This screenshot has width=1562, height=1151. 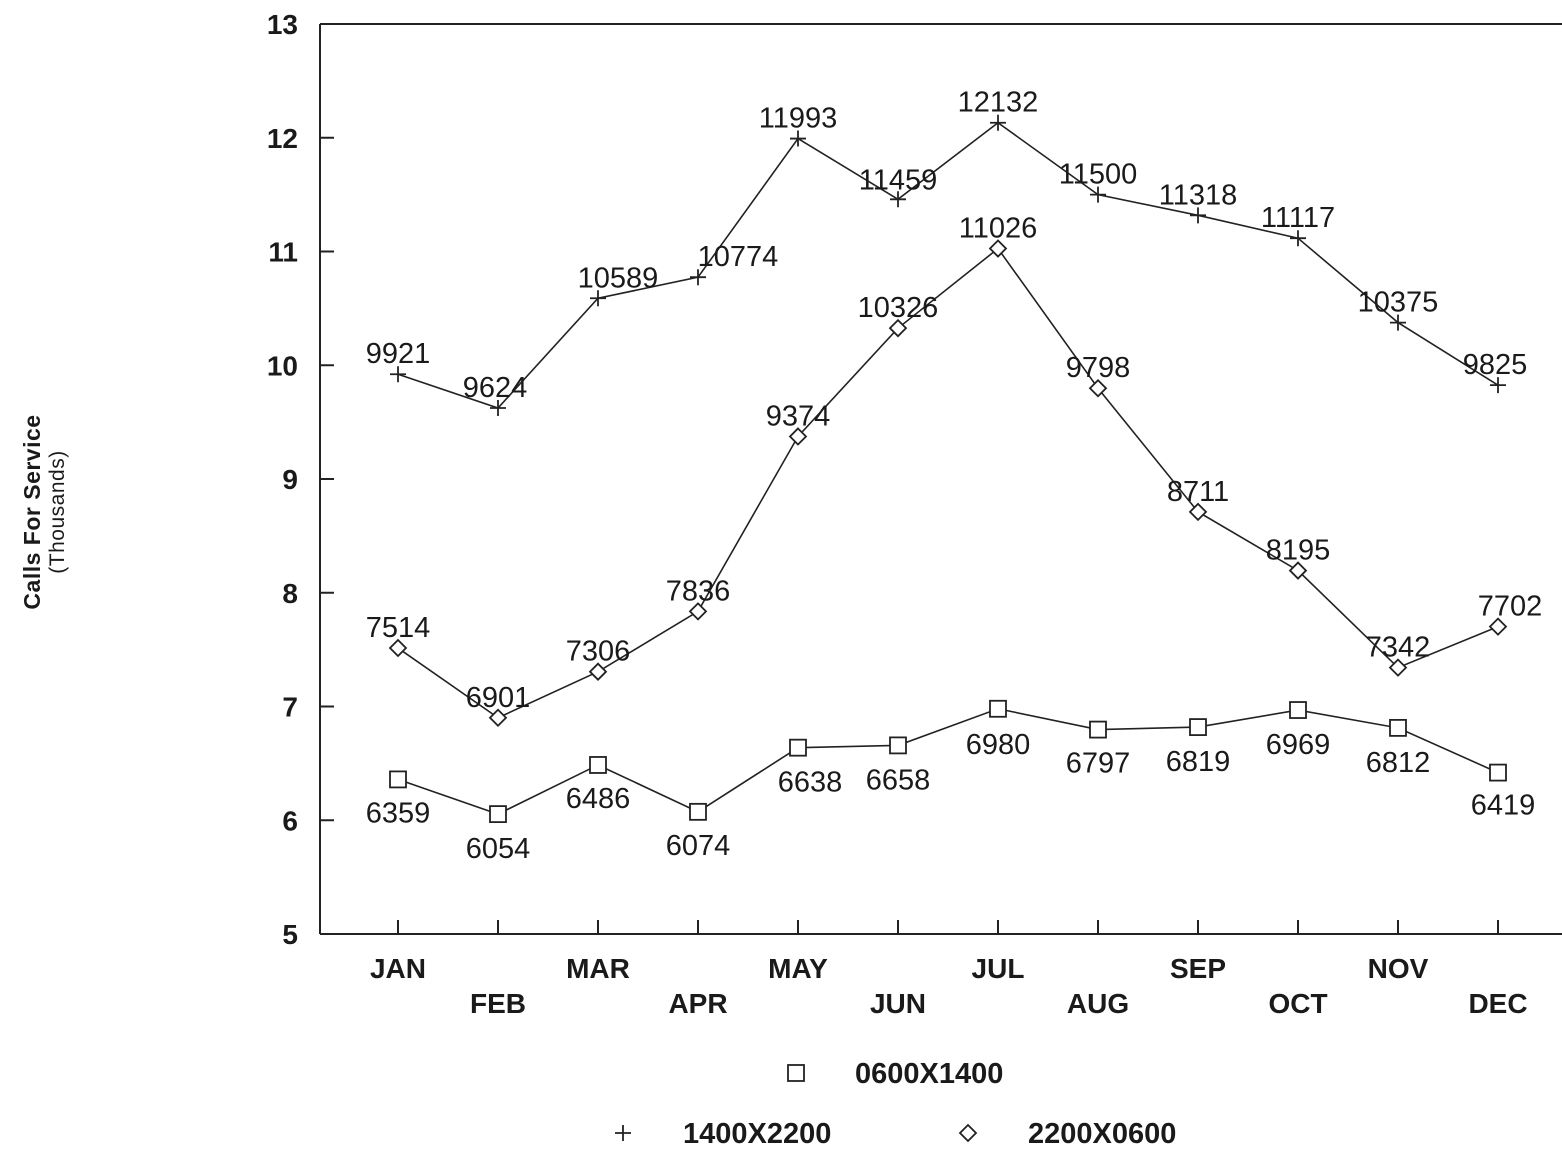 I want to click on legend-label: 0600X1400, so click(x=929, y=1074).